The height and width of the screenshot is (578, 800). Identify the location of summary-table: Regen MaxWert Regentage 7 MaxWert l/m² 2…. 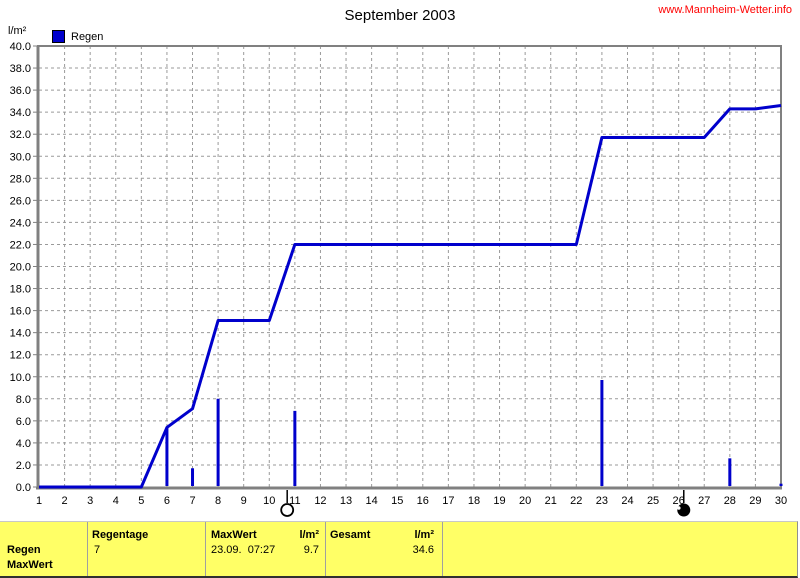
(399, 549).